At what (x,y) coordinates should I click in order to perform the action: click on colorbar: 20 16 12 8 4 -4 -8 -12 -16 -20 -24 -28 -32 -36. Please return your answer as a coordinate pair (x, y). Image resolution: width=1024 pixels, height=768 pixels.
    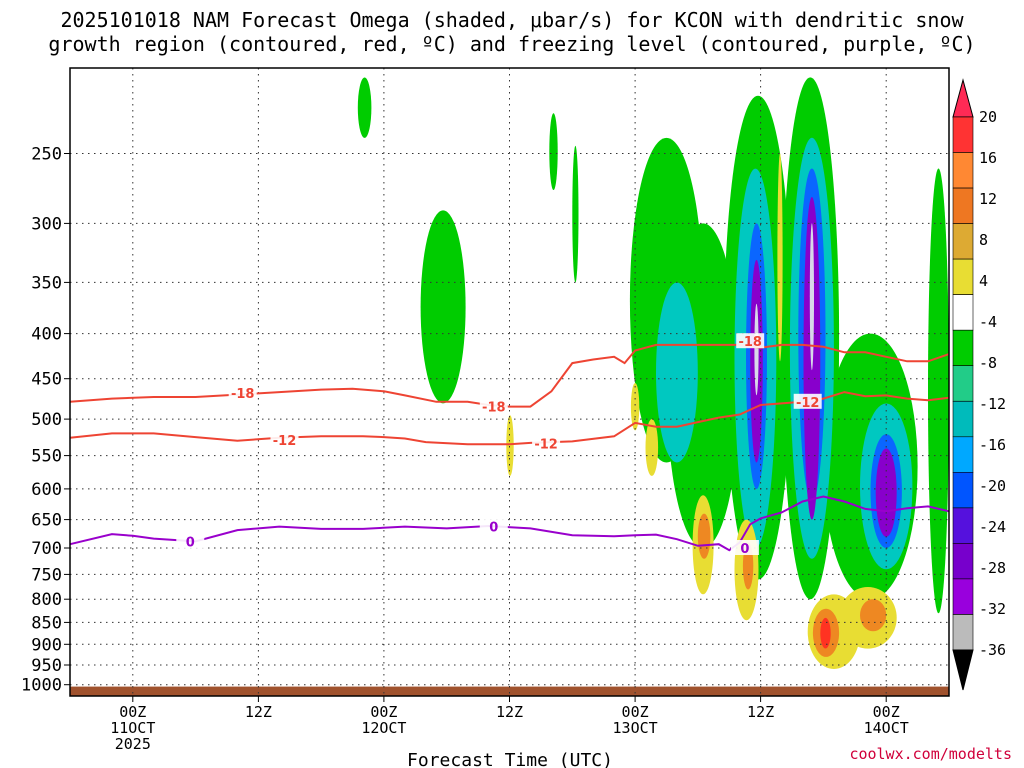
    Looking at the image, I should click on (979, 384).